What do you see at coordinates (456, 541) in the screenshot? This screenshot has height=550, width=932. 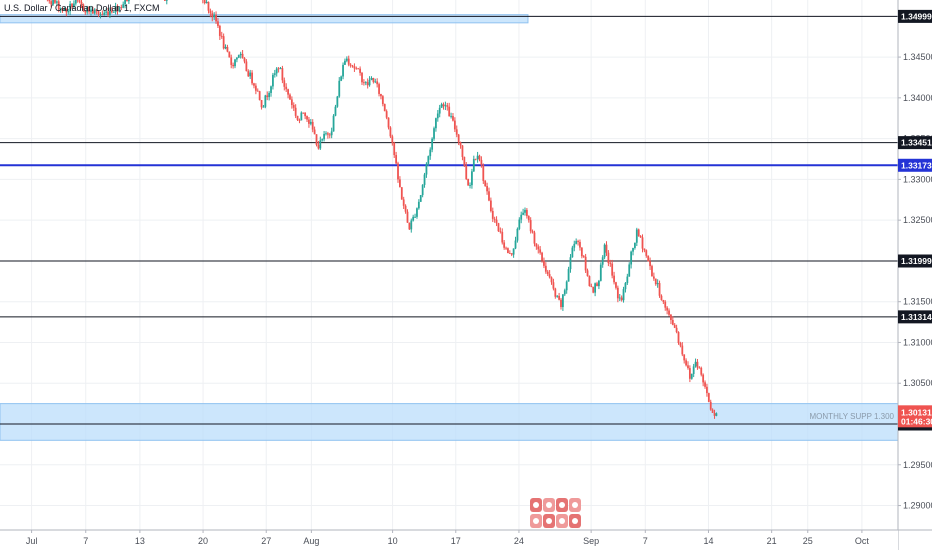 I see `time-tick-label: 17` at bounding box center [456, 541].